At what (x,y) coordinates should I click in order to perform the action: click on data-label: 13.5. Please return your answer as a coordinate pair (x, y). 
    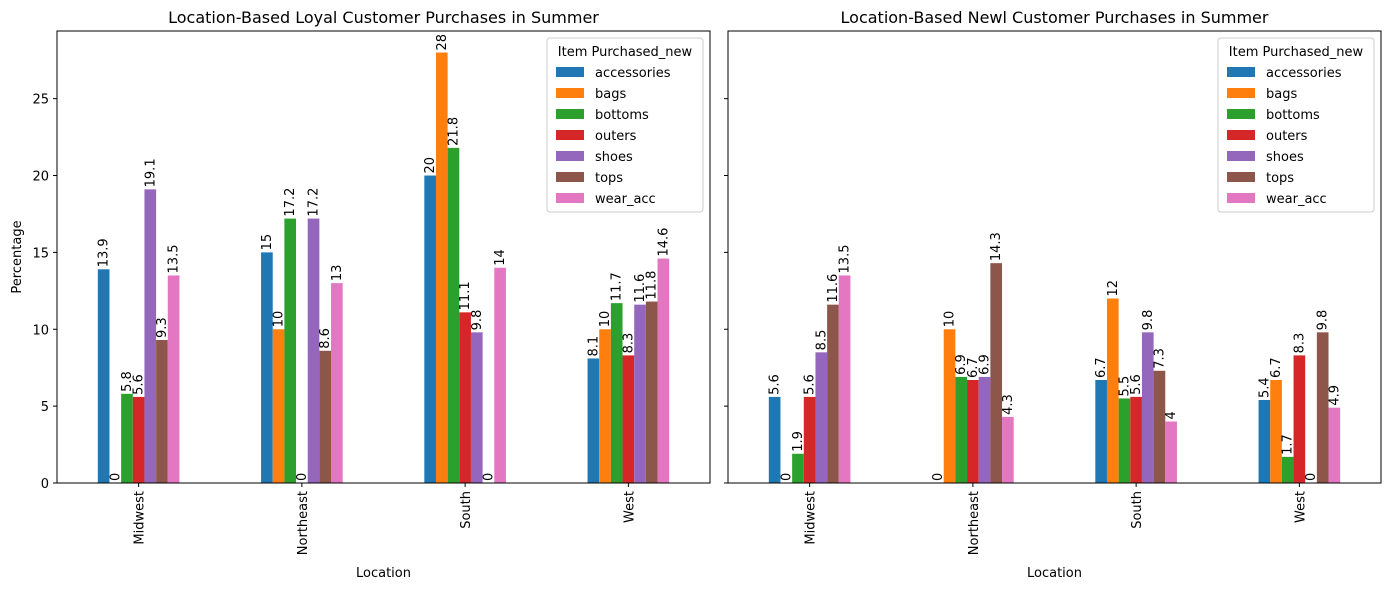
    Looking at the image, I should click on (174, 258).